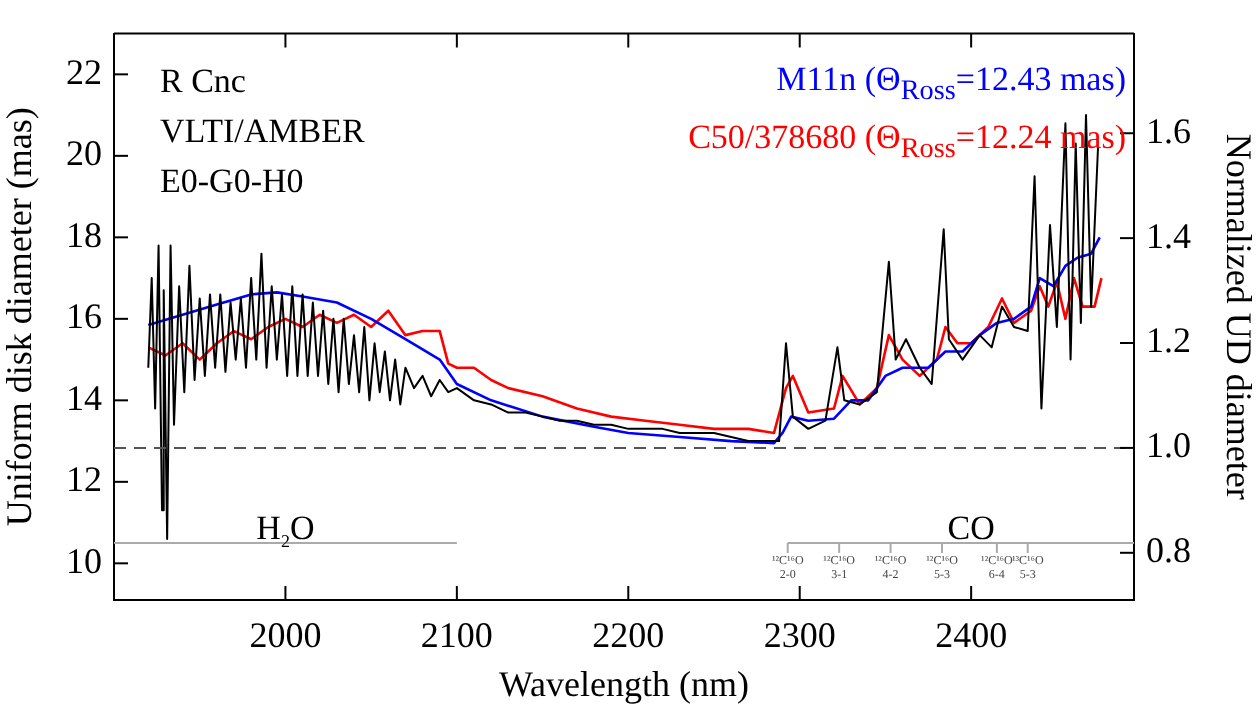 The image size is (1258, 708). Describe the element at coordinates (84, 560) in the screenshot. I see `y-tick-label: 10` at that location.